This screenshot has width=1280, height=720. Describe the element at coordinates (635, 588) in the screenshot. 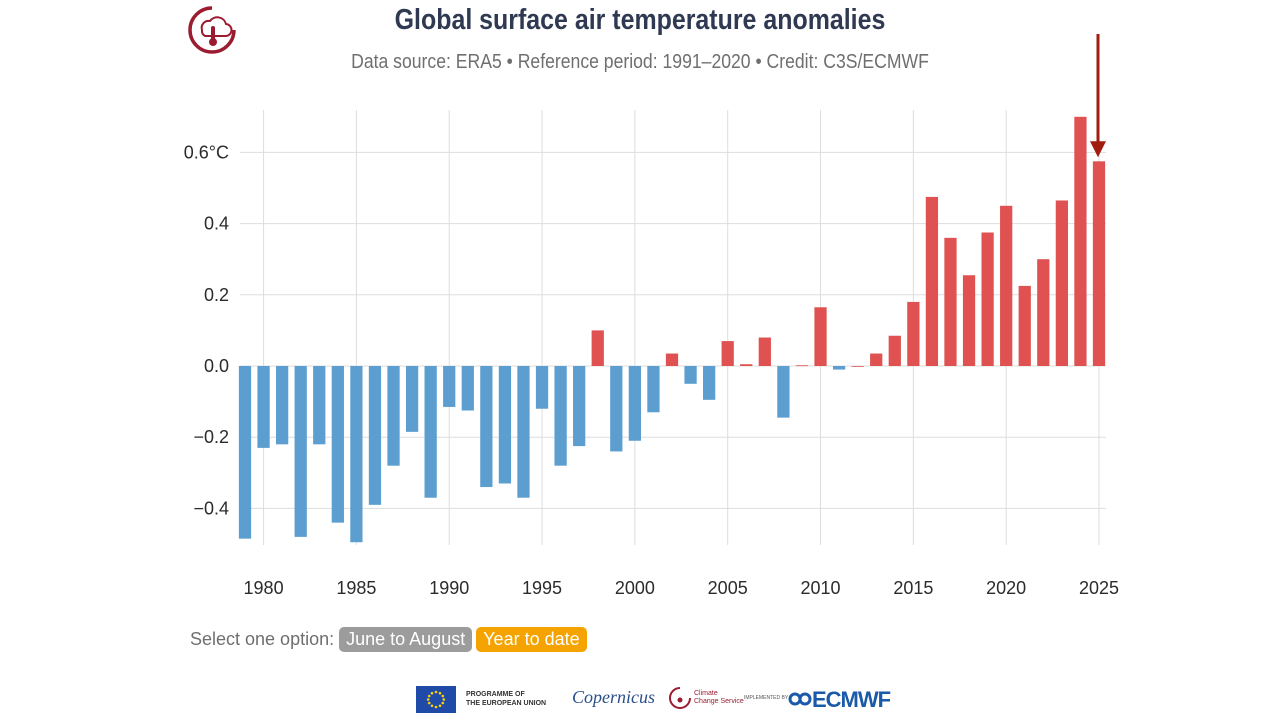

I see `x-tick-label: 2000` at that location.